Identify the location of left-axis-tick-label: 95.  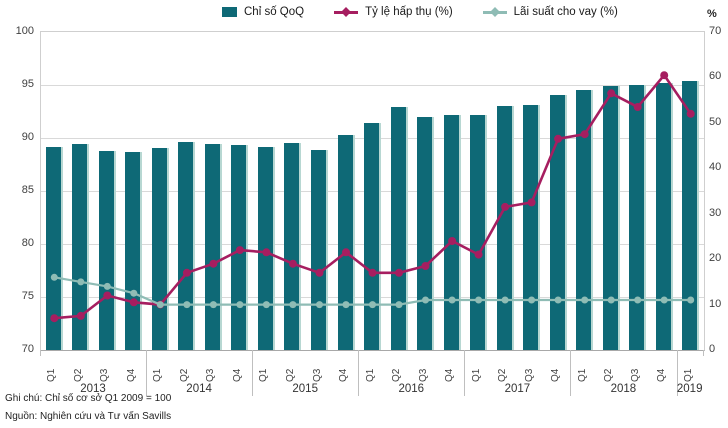
(27, 84).